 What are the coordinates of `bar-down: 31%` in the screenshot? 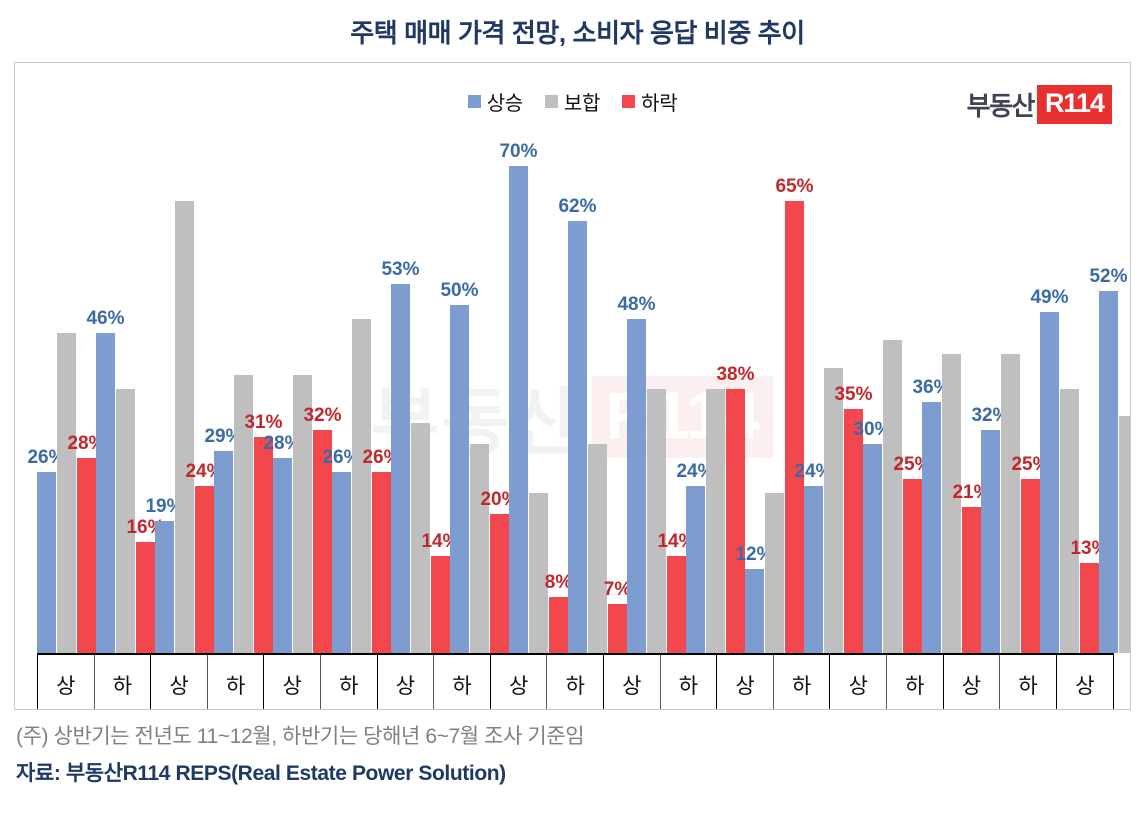 It's located at (263, 392).